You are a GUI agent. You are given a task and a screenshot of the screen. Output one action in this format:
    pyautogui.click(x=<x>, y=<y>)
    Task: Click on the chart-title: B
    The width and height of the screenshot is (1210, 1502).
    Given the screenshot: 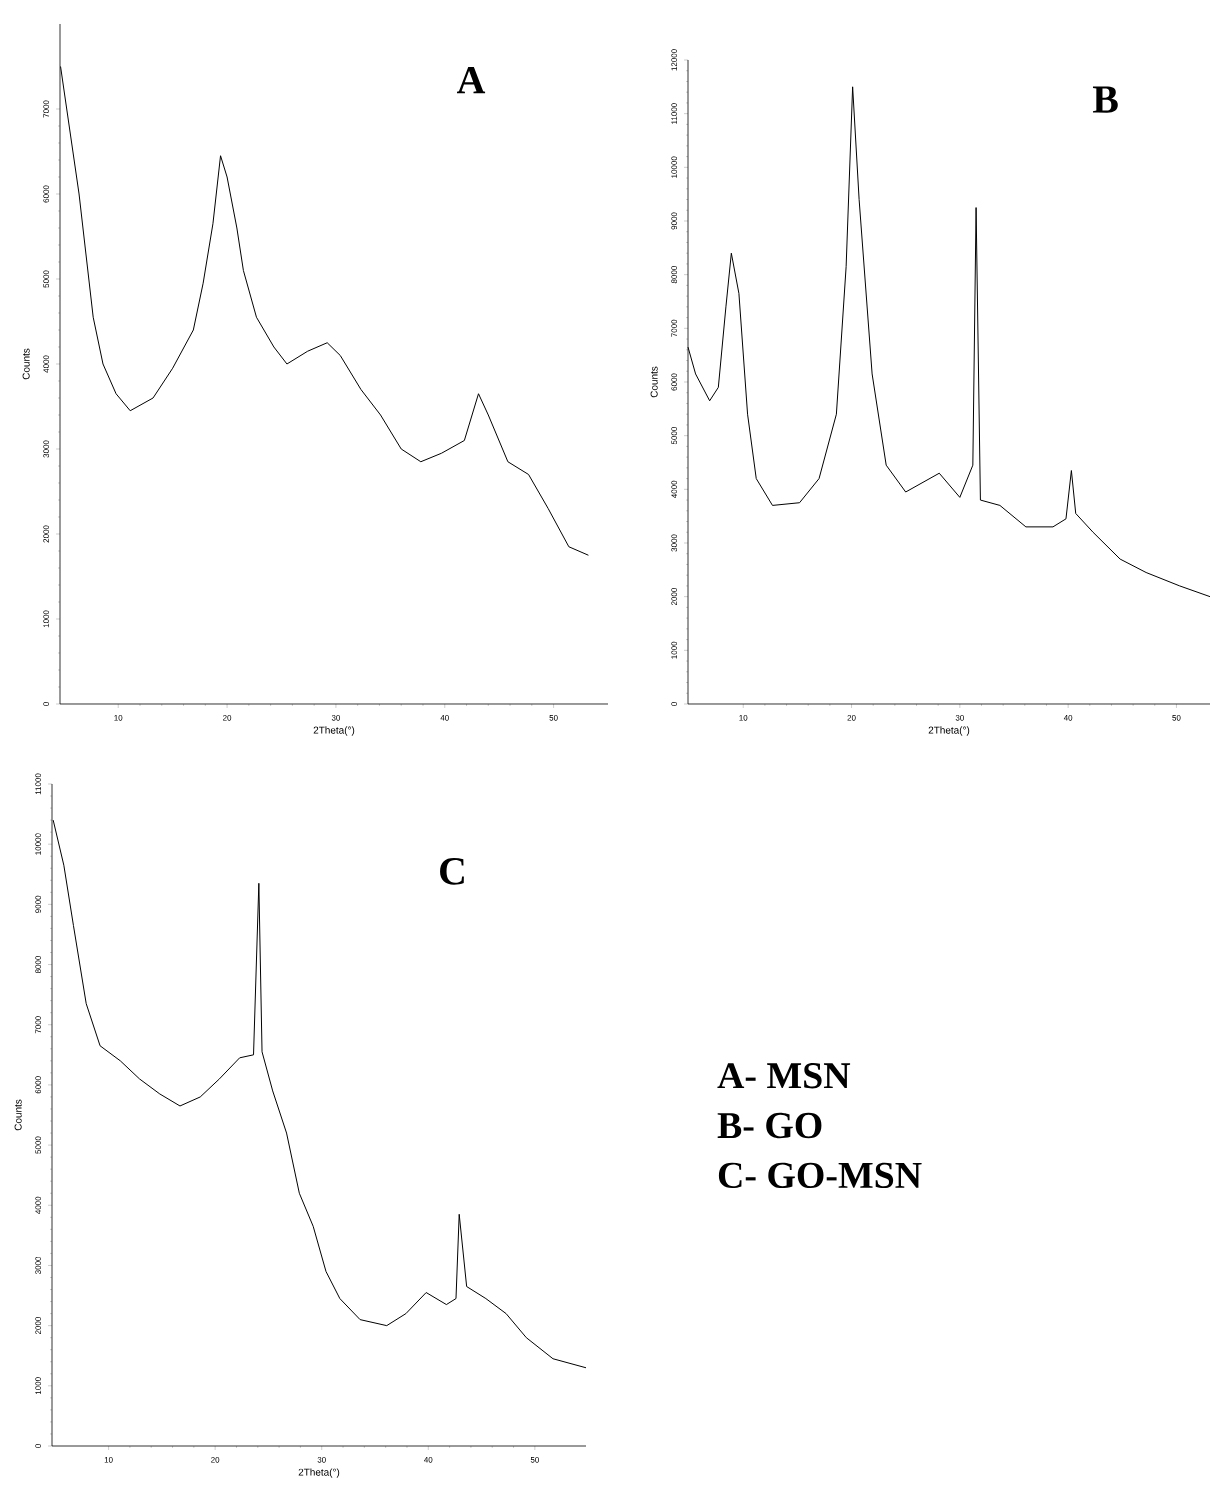 What is the action you would take?
    pyautogui.click(x=1105, y=99)
    